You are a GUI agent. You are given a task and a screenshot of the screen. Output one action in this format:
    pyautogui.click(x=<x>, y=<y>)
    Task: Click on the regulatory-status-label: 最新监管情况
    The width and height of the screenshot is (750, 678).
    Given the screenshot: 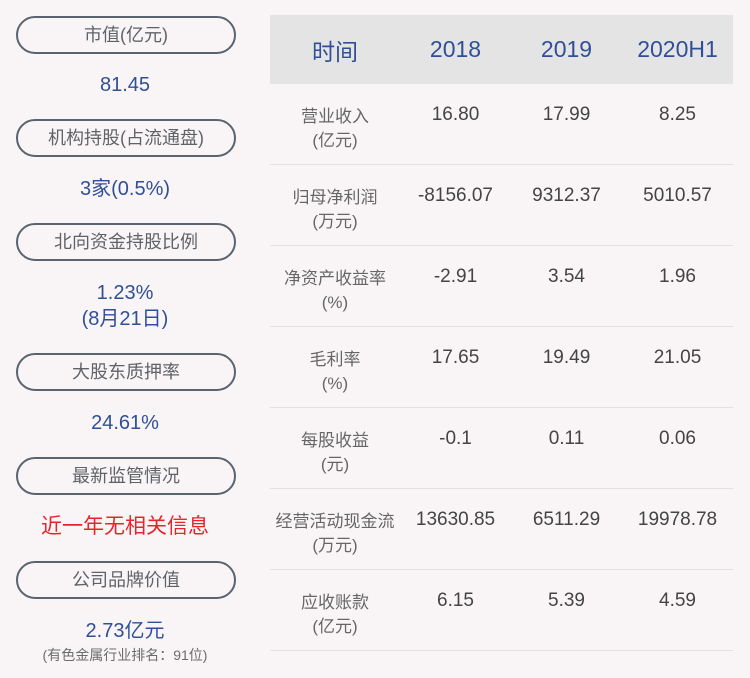 What is the action you would take?
    pyautogui.click(x=126, y=476)
    